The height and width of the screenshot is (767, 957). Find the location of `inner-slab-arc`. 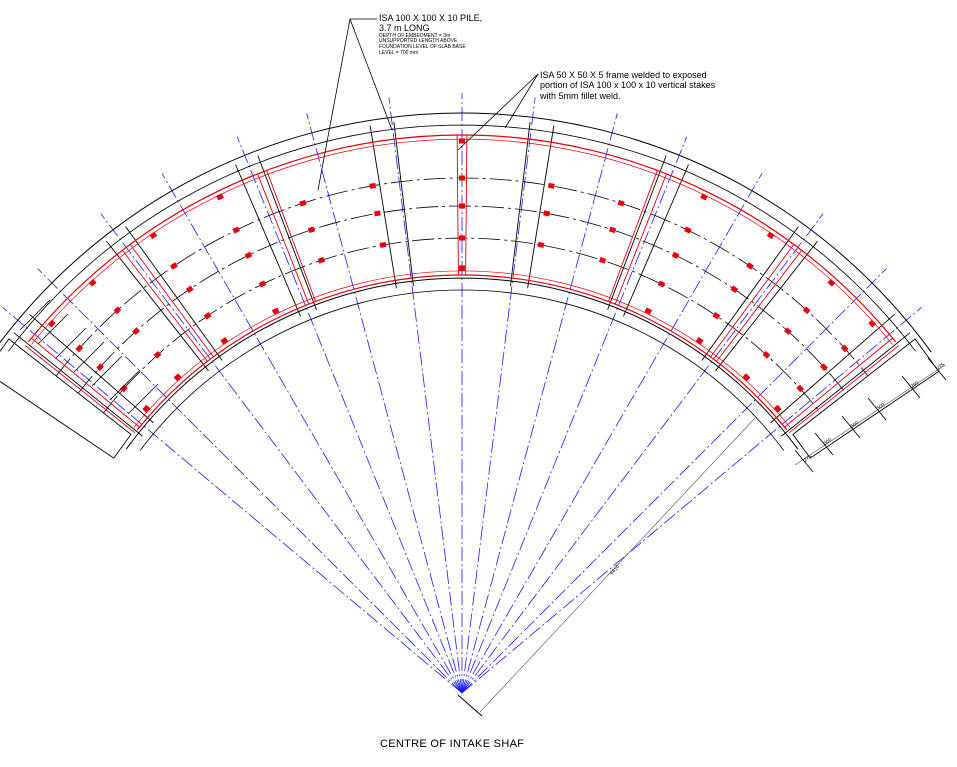

inner-slab-arc is located at coordinates (462, 370).